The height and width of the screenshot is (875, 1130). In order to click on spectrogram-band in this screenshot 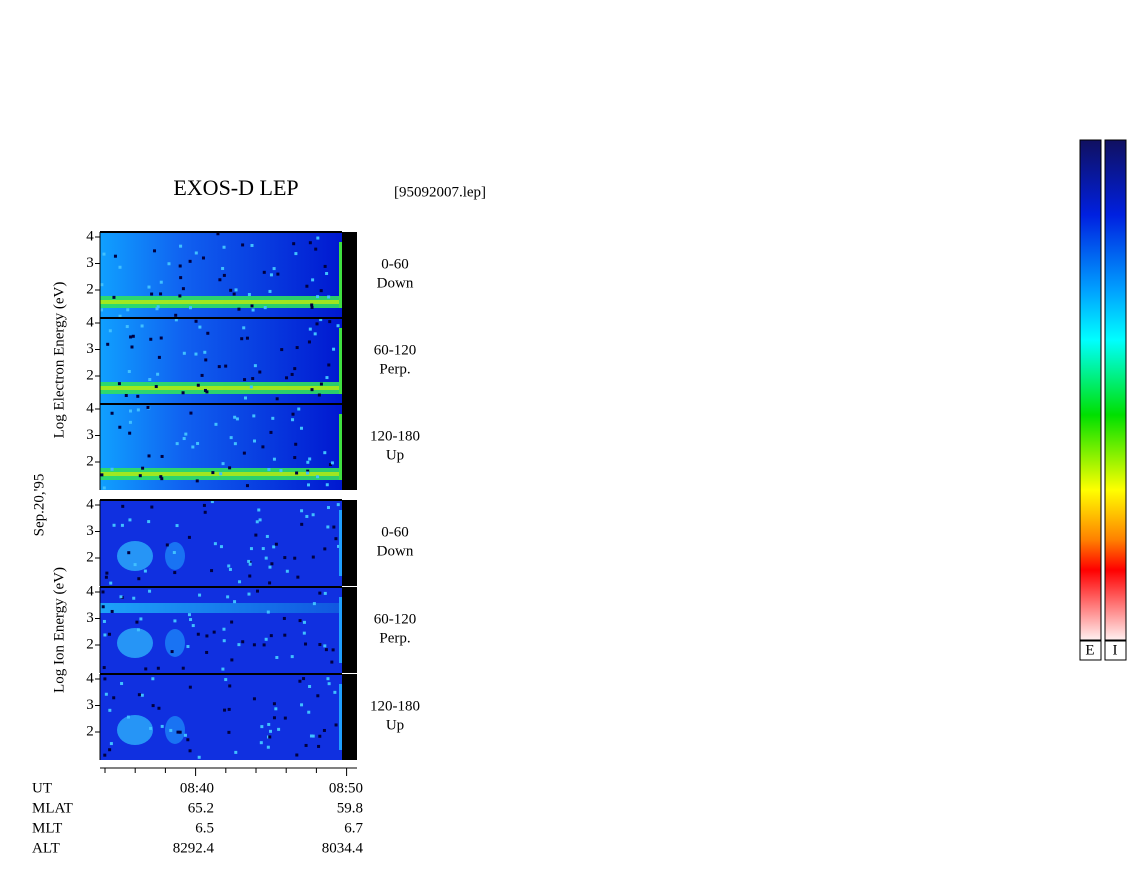, I will do `click(221, 608)`.